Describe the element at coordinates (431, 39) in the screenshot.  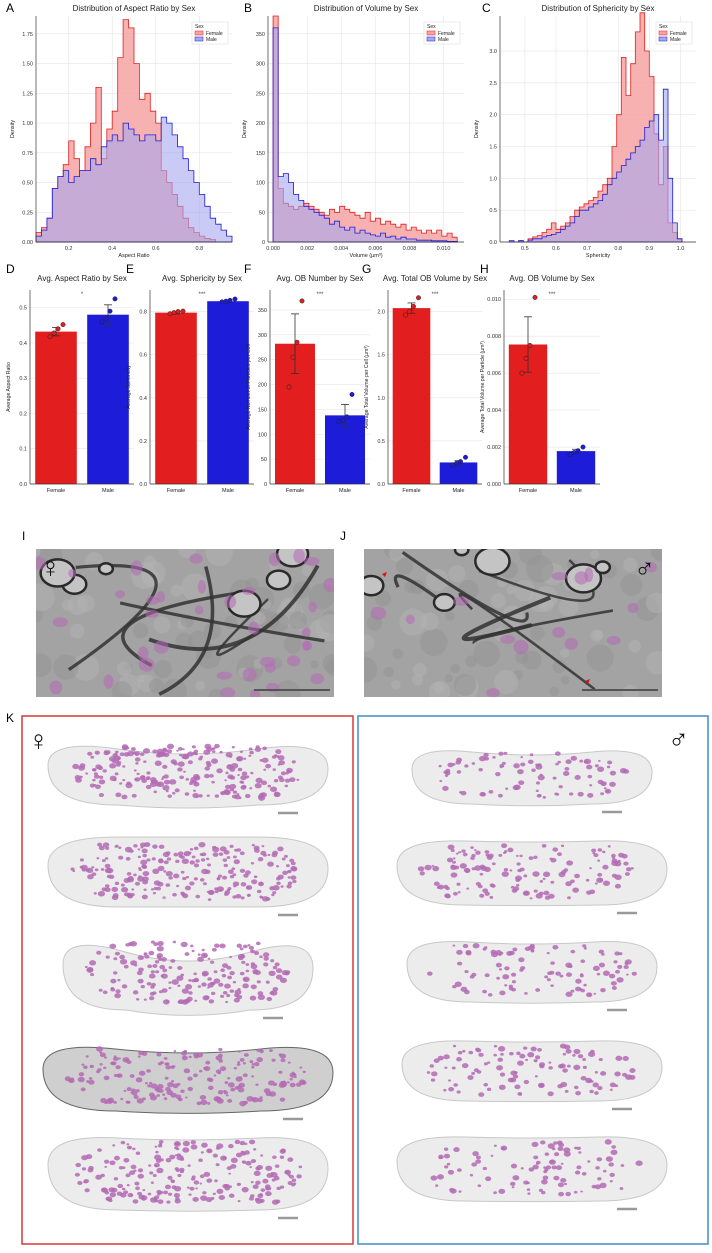
I see `legend-swatch` at that location.